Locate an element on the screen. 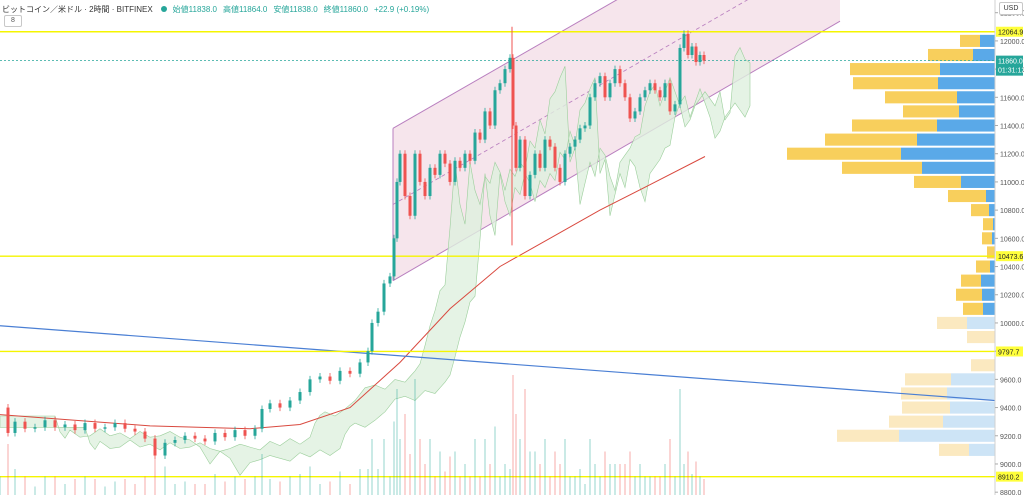 The height and width of the screenshot is (495, 1024). level-price-tag is located at coordinates (1009, 256).